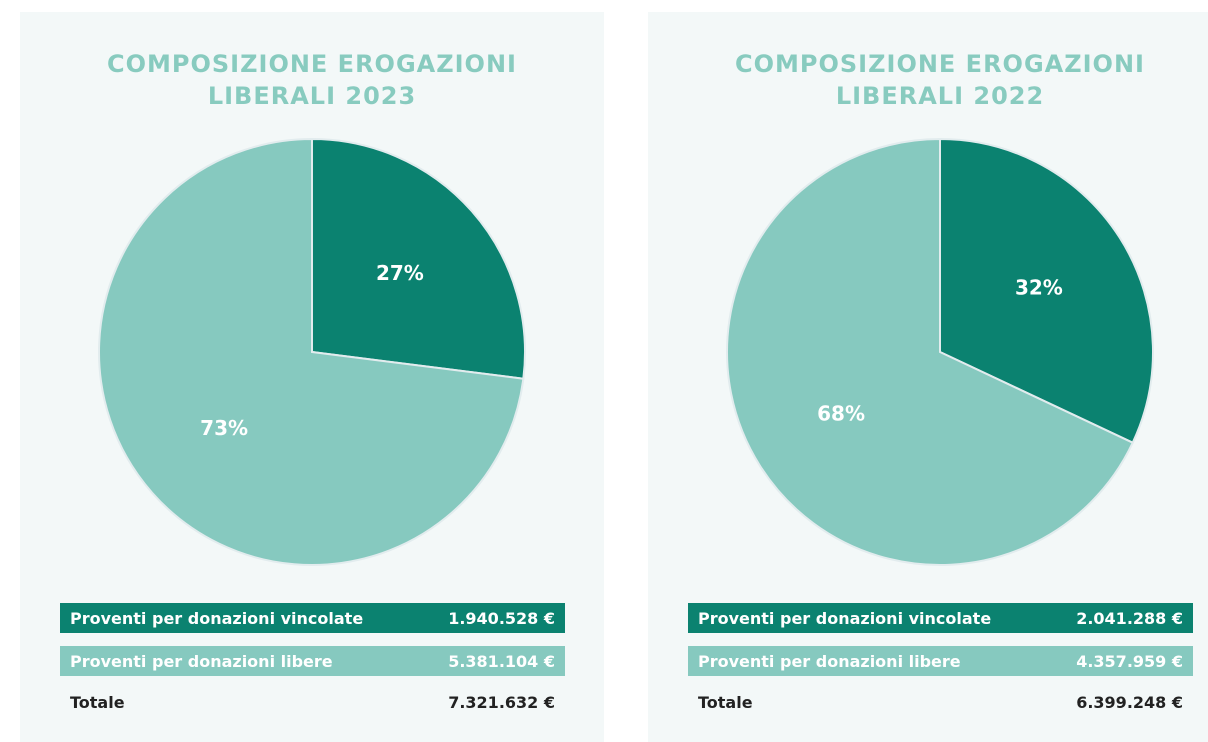  What do you see at coordinates (400, 273) in the screenshot?
I see `slice-label: 27%` at bounding box center [400, 273].